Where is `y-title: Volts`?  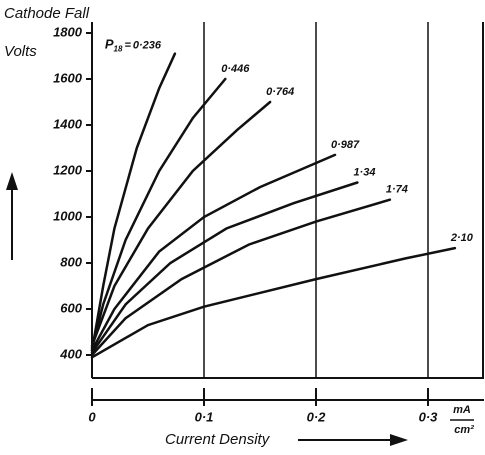 y-title: Volts is located at coordinates (20, 51).